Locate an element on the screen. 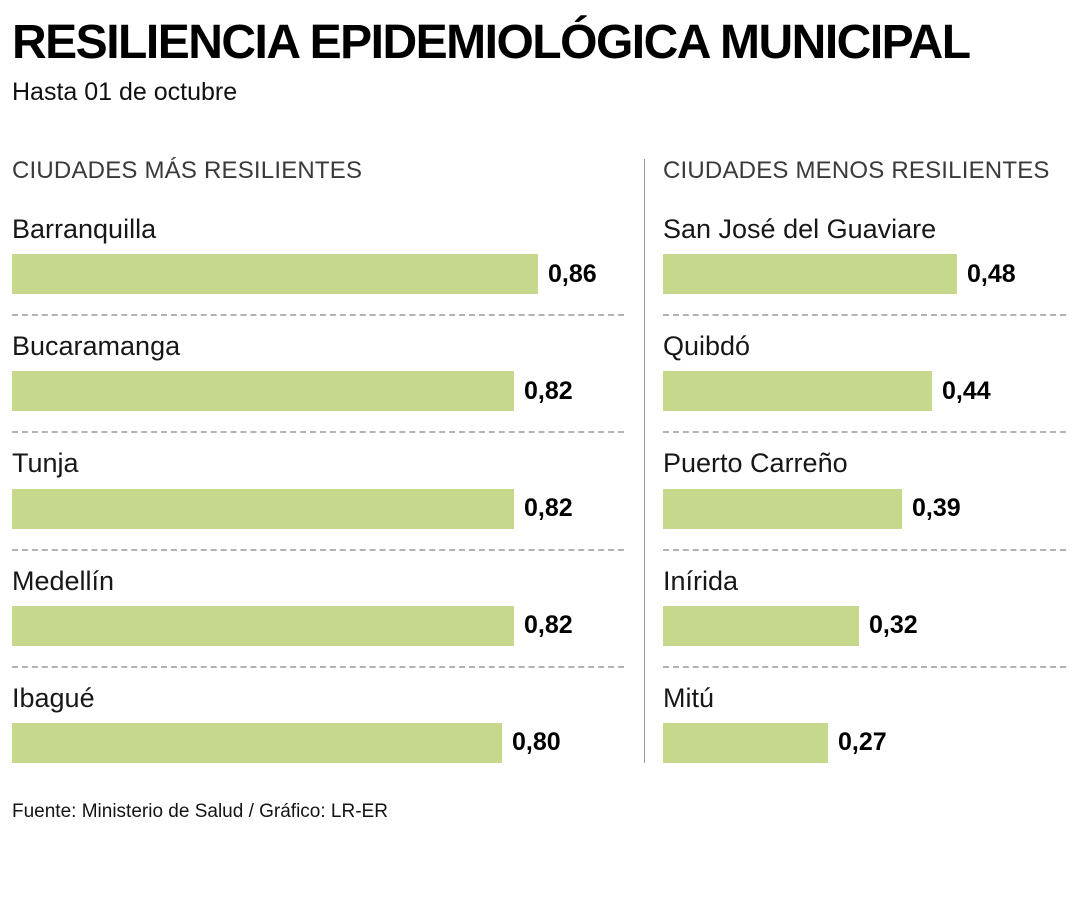 This screenshot has width=1080, height=900. city-label: Tunja is located at coordinates (45, 463).